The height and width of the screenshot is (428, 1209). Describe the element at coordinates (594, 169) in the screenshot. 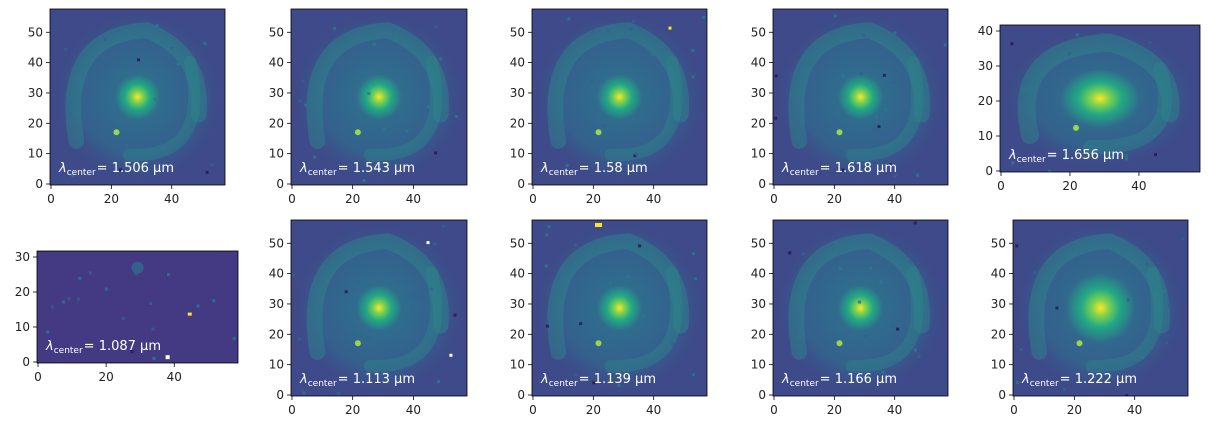

I see `wavelength-label: λcenter= 1.58 μm` at that location.